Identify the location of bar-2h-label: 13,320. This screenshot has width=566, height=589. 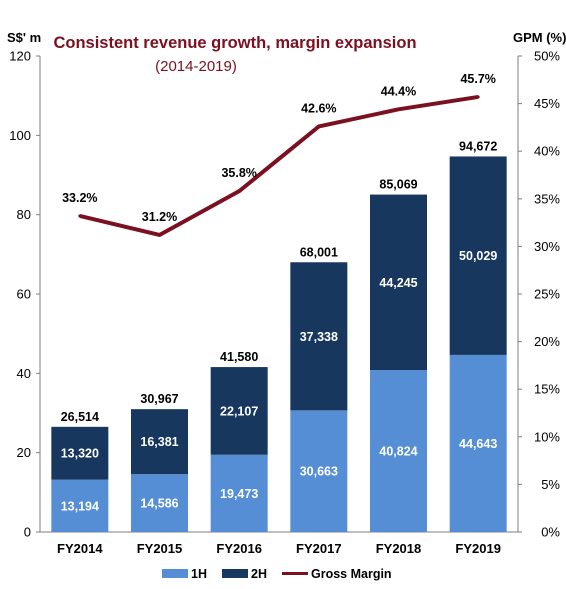
(80, 454).